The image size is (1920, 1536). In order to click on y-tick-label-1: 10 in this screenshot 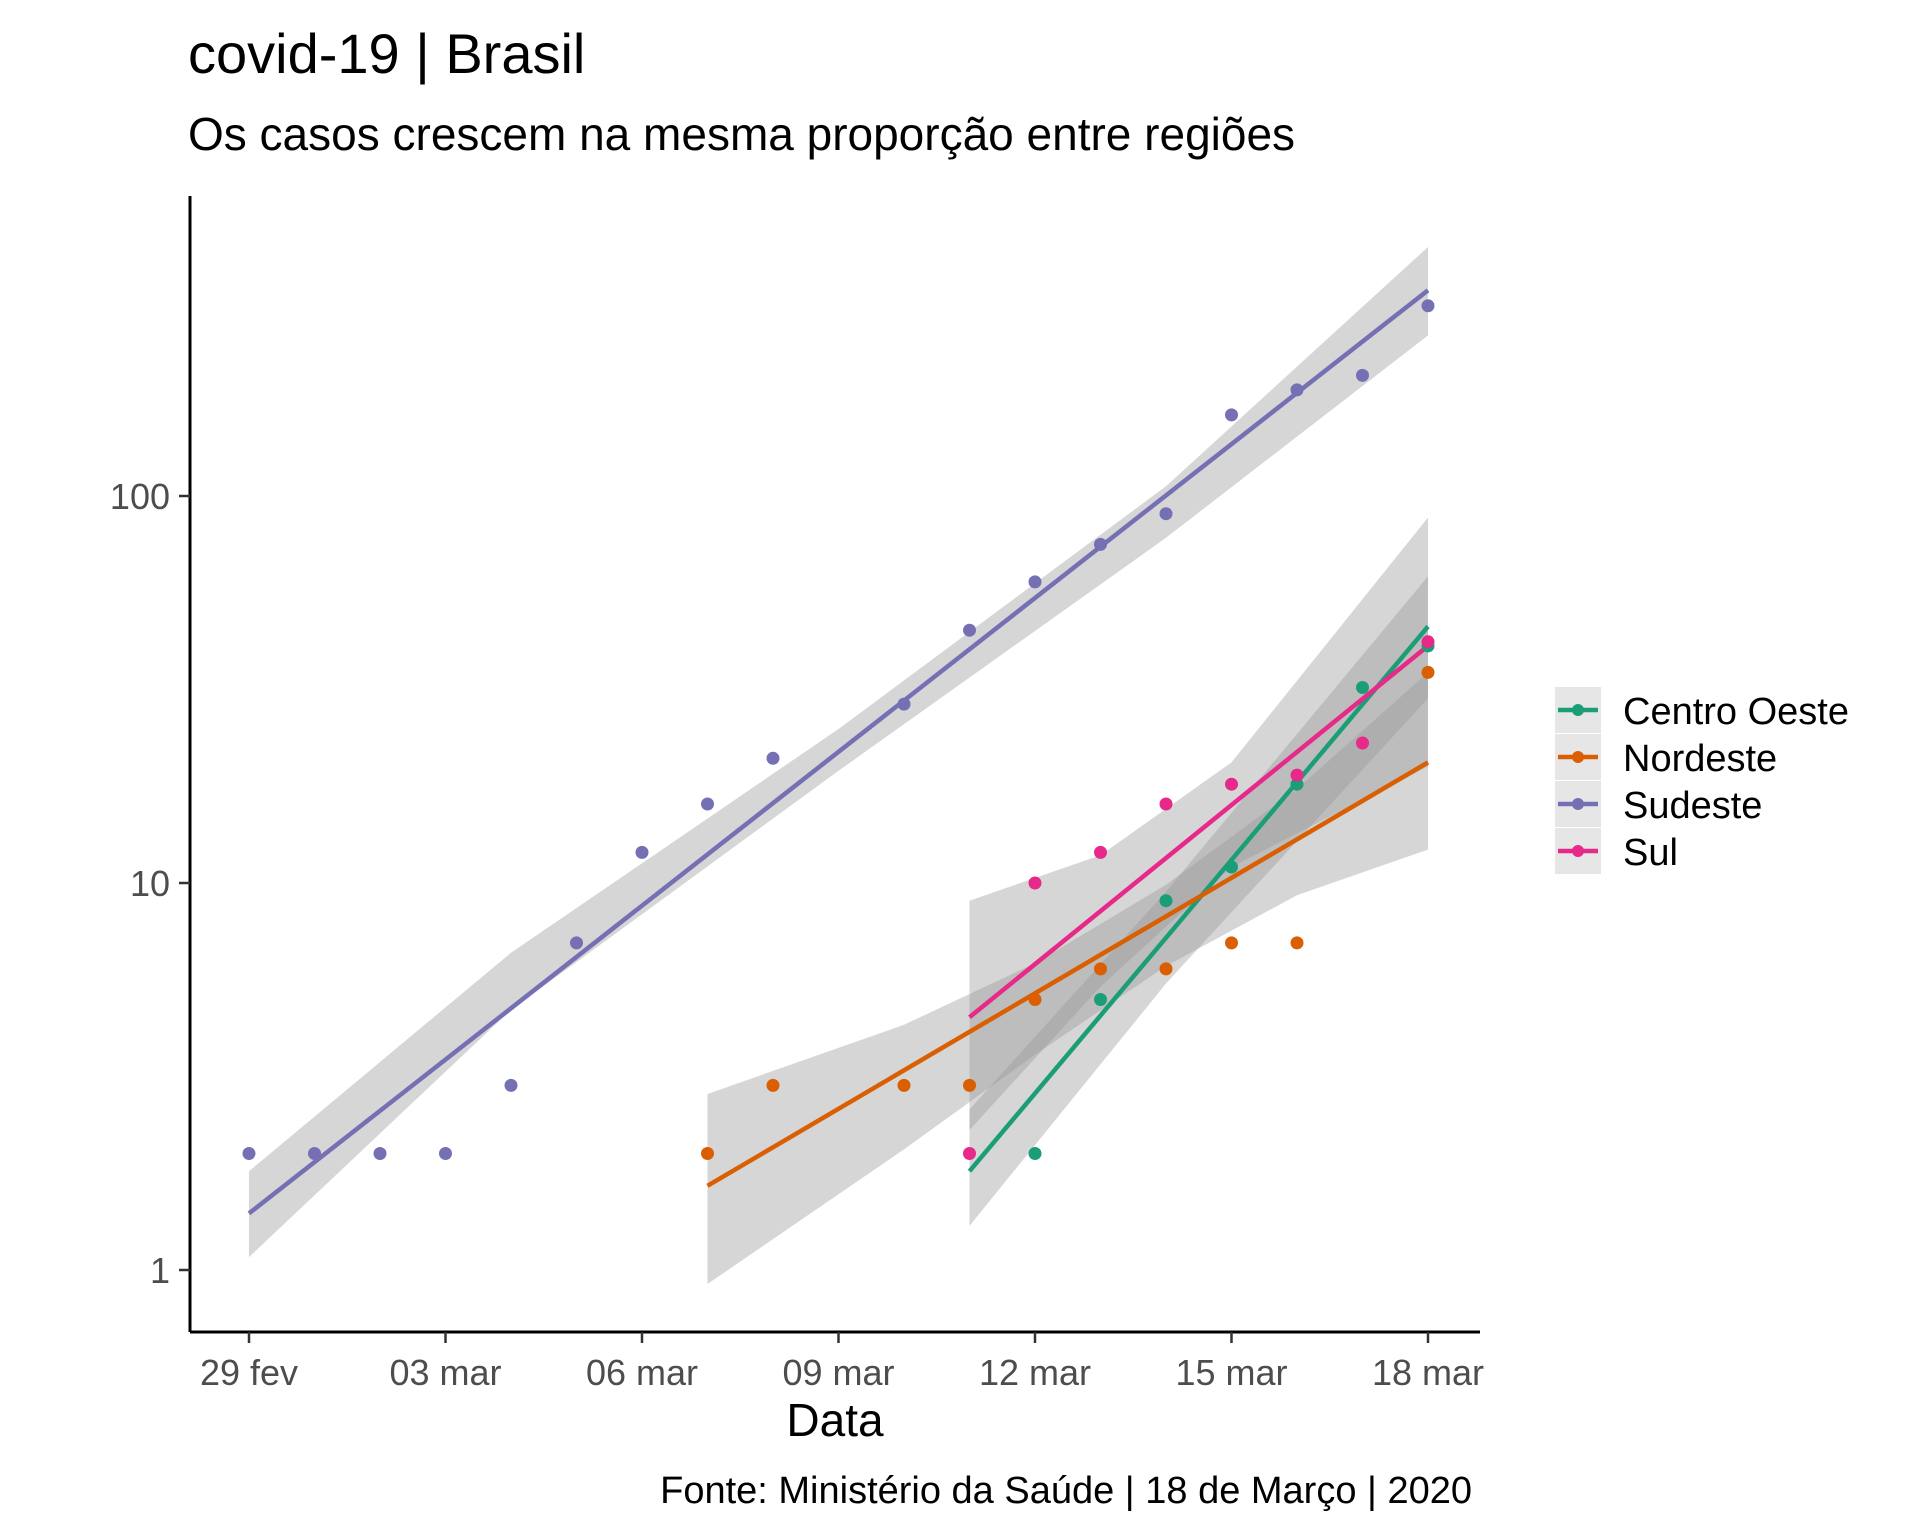, I will do `click(150, 883)`.